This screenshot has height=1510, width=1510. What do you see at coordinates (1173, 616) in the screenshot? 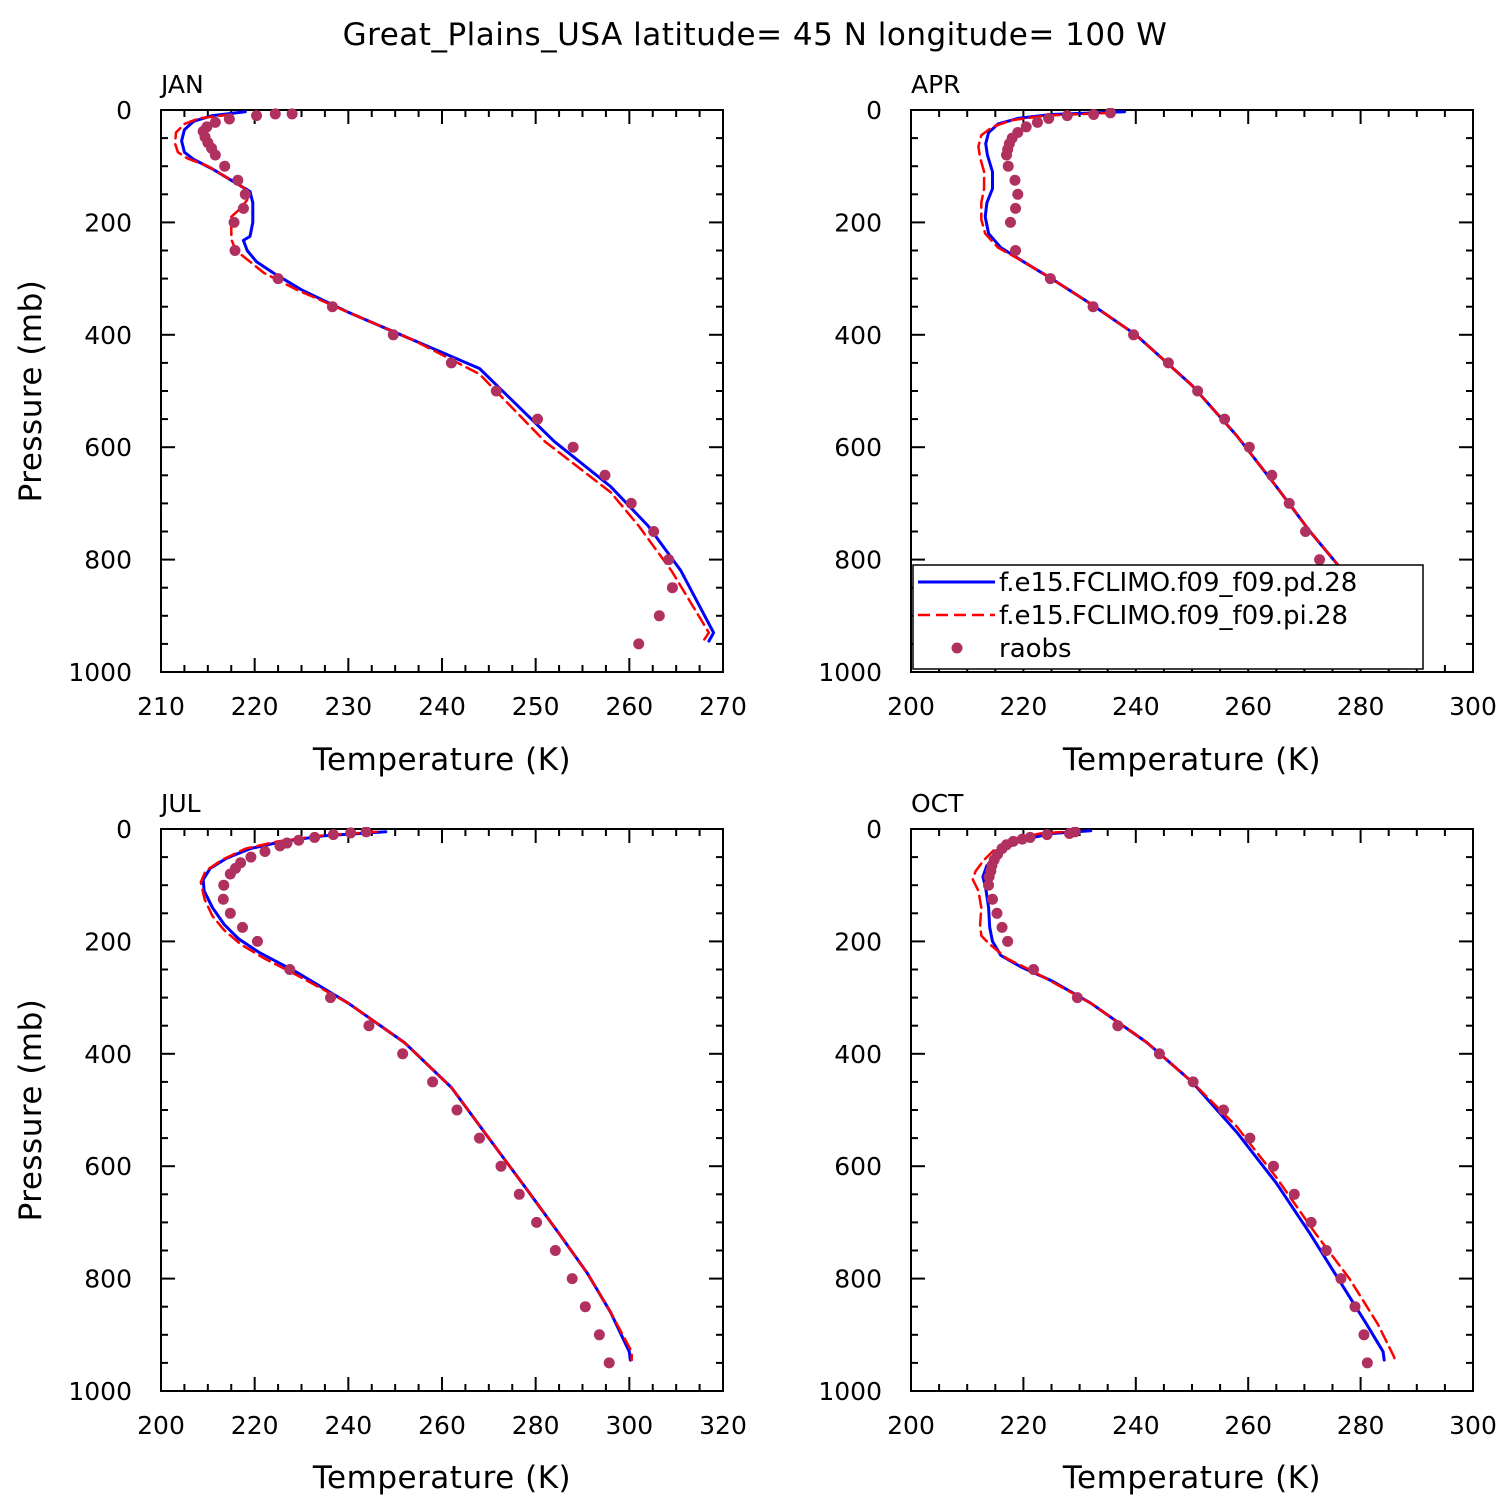
I see `legend-label-pi: f.e15.FCLIMO.f09_f09.pi.28` at bounding box center [1173, 616].